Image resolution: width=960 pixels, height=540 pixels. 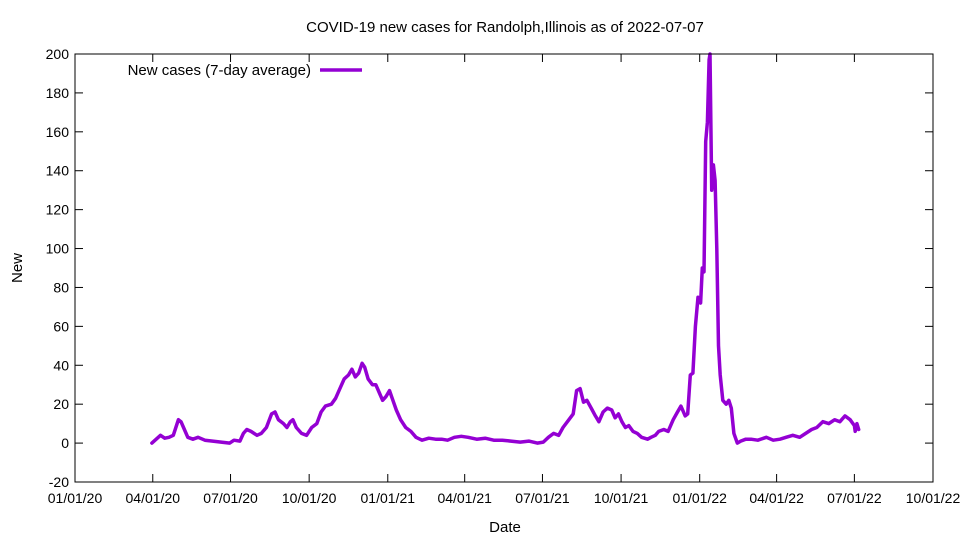 What do you see at coordinates (776, 498) in the screenshot?
I see `x-tick-label: 04/01/22` at bounding box center [776, 498].